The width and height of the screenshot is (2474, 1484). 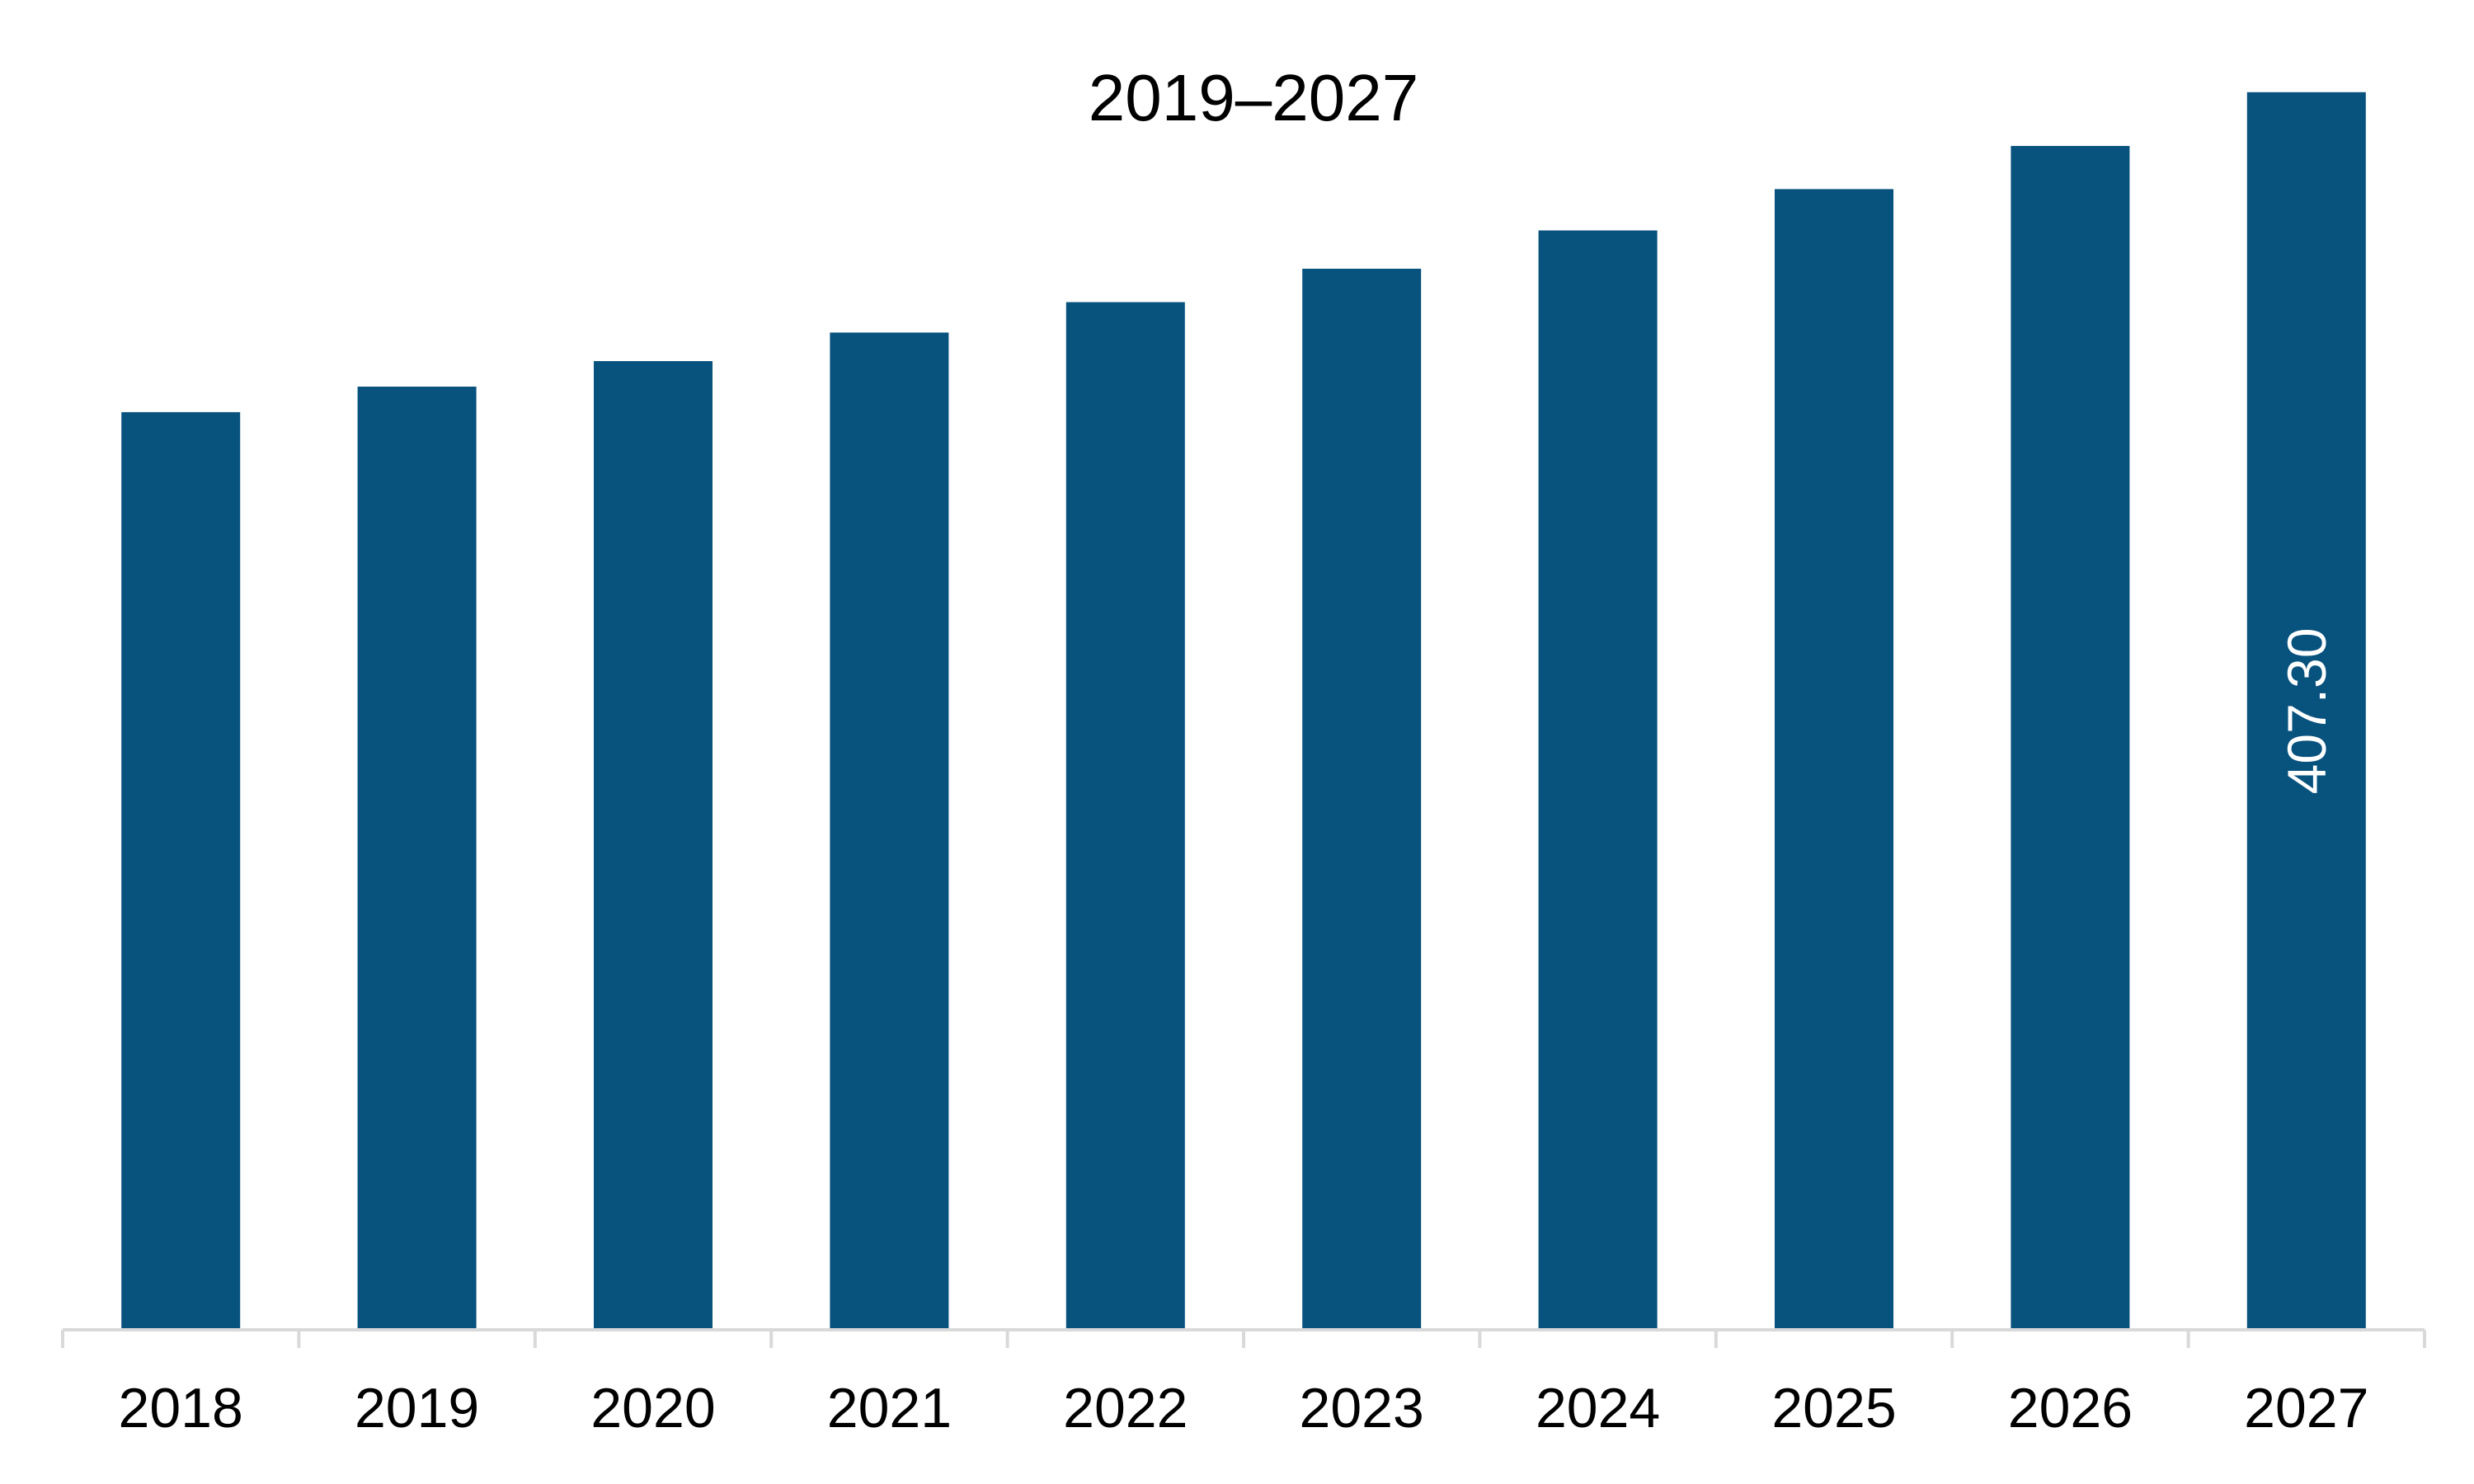 What do you see at coordinates (181, 1408) in the screenshot?
I see `x-tick-label-2018: 2018` at bounding box center [181, 1408].